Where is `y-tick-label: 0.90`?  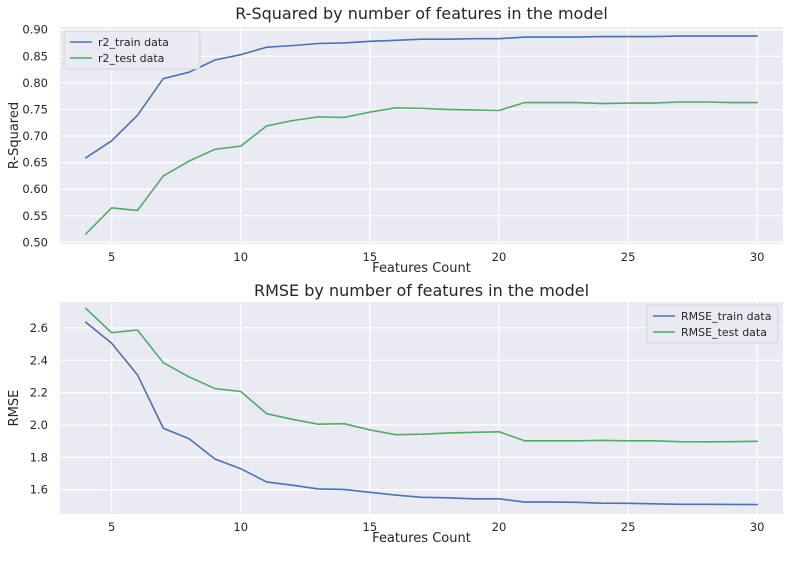 y-tick-label: 0.90 is located at coordinates (35, 30).